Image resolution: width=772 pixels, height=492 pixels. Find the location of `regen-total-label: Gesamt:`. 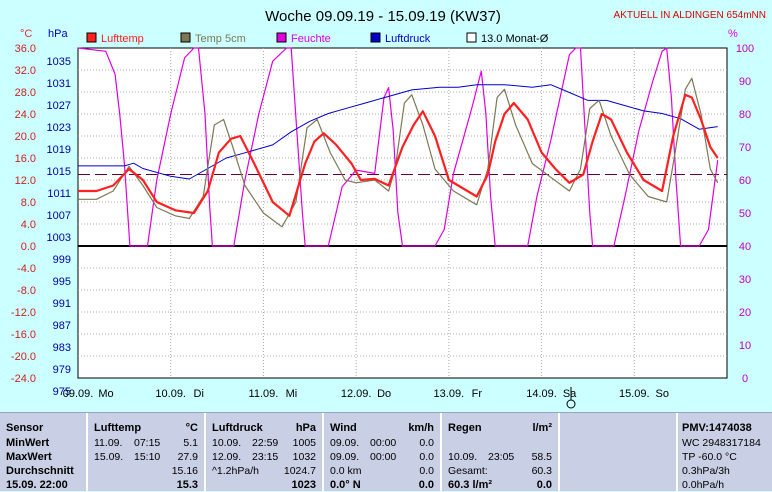

regen-total-label: Gesamt: is located at coordinates (468, 471).